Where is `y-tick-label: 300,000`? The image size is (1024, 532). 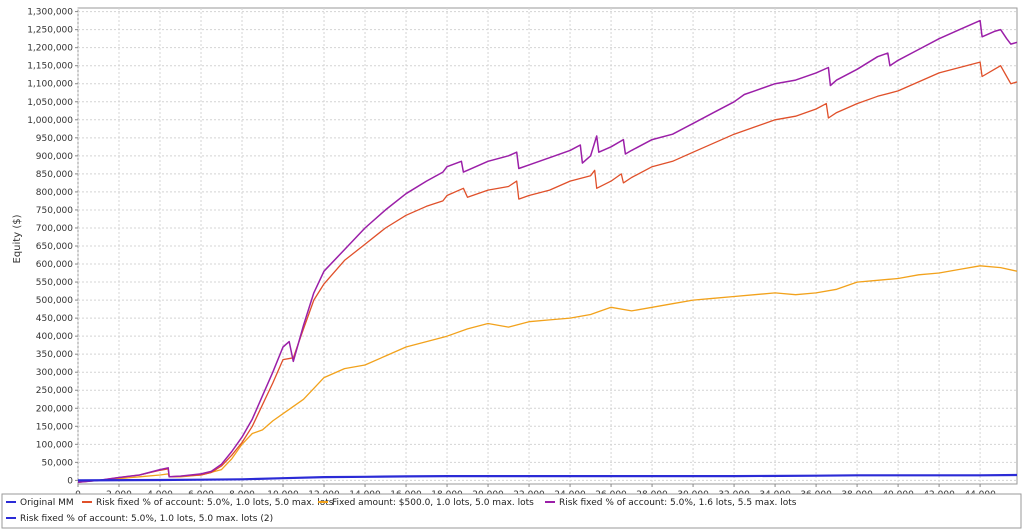 y-tick-label: 300,000 is located at coordinates (54, 373).